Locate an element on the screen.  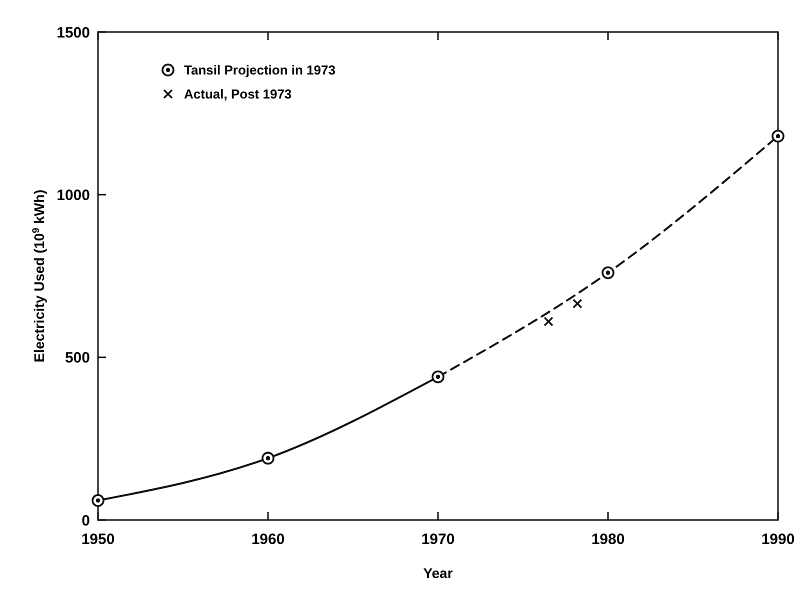
y-tick-label: 500 is located at coordinates (77, 358).